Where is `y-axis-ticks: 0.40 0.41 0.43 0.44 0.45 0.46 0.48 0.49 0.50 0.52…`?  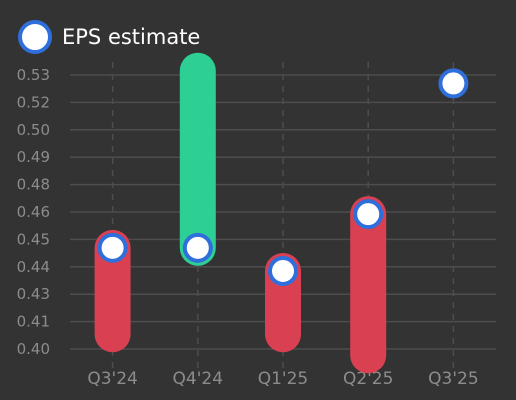 y-axis-ticks: 0.40 0.41 0.43 0.44 0.45 0.46 0.48 0.49 0.50 0.52… is located at coordinates (33, 212).